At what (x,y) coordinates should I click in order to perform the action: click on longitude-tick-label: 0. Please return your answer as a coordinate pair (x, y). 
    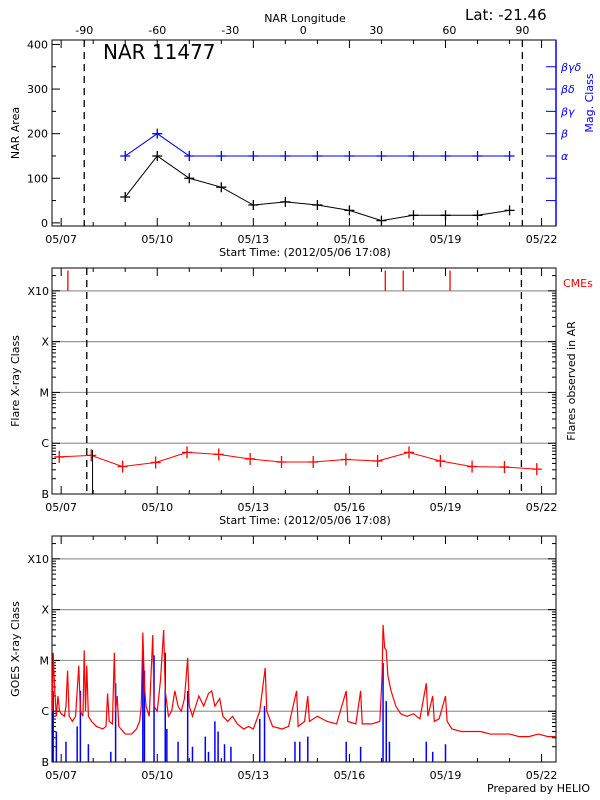
    Looking at the image, I should click on (303, 30).